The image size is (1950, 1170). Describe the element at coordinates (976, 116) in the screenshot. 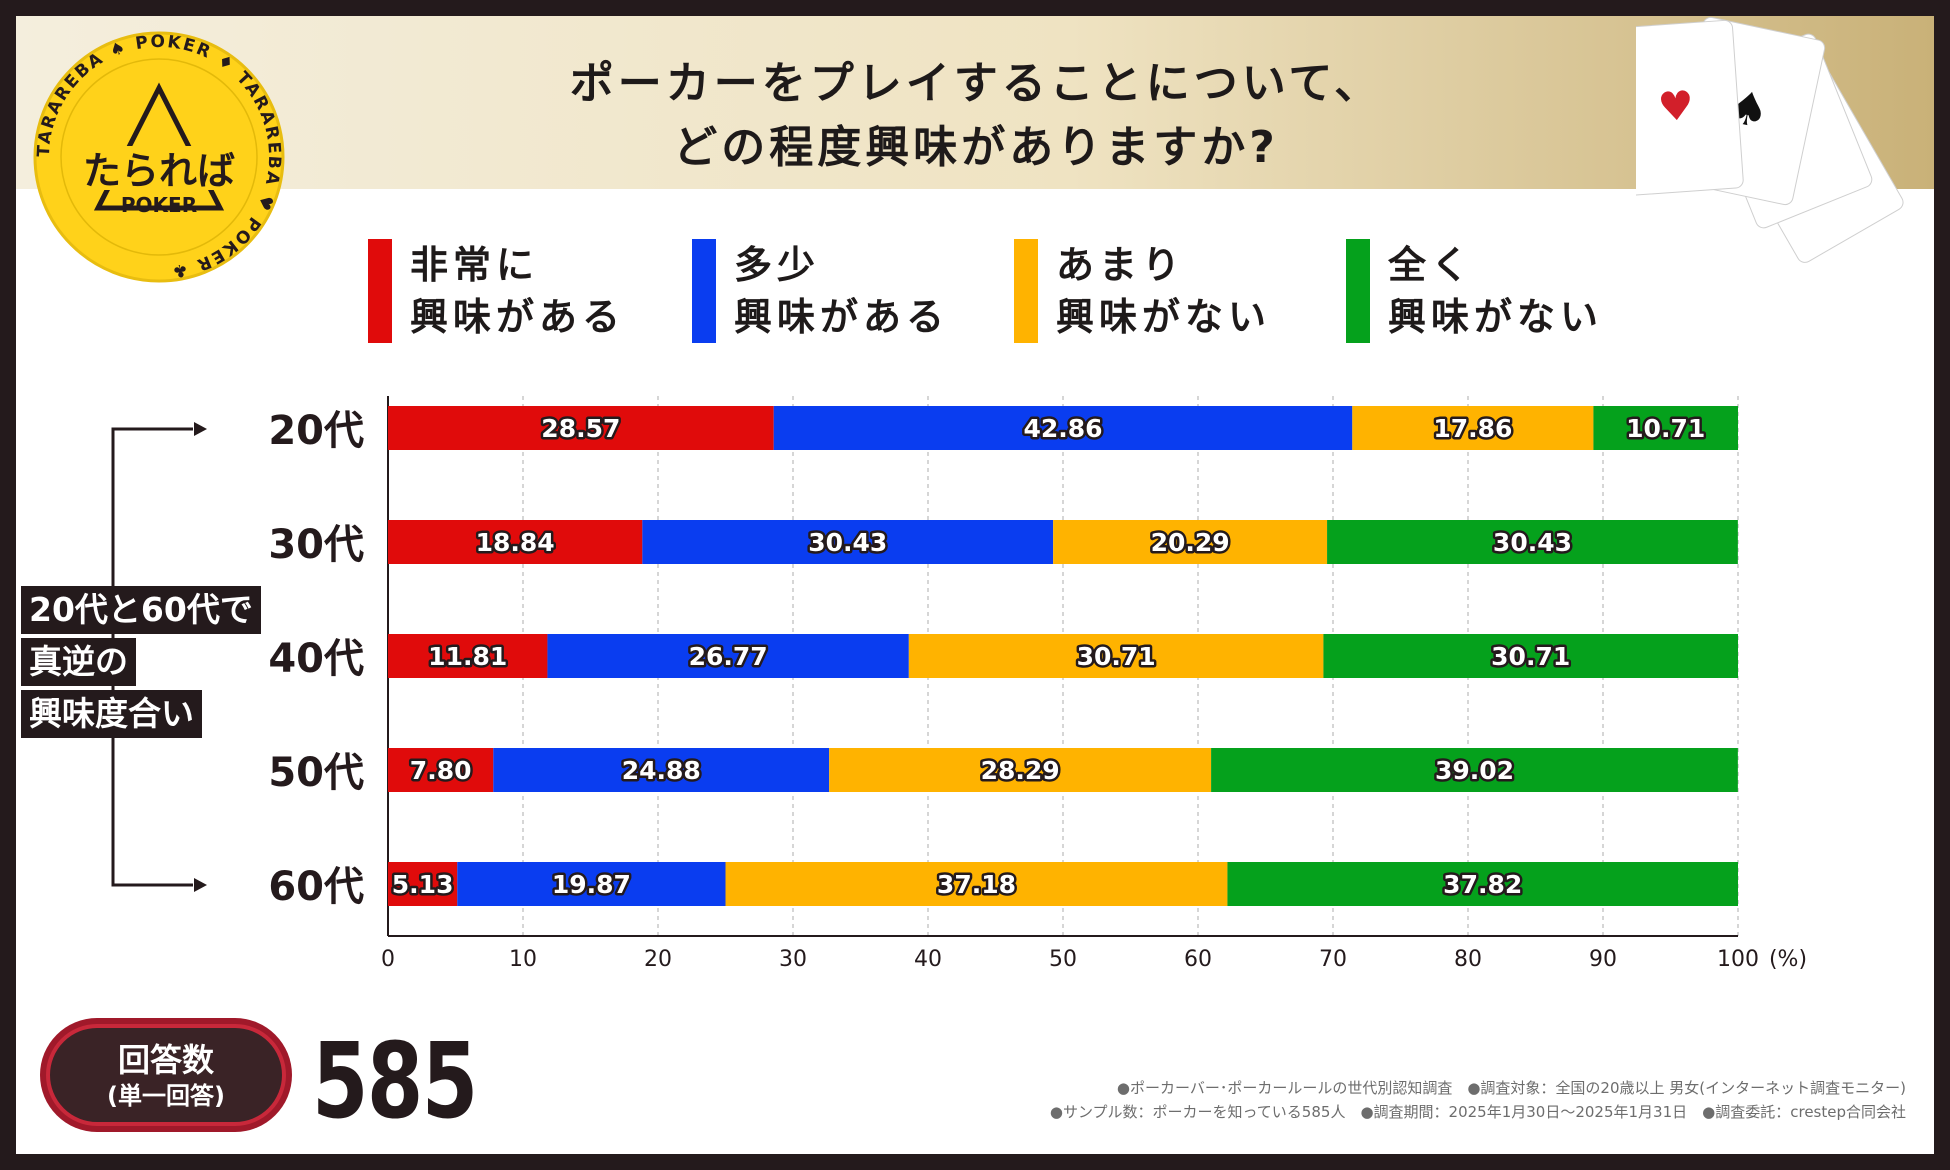

I see `chart-title: ポーカーをプレイすることについて、 どの程度興味がありますか?` at that location.